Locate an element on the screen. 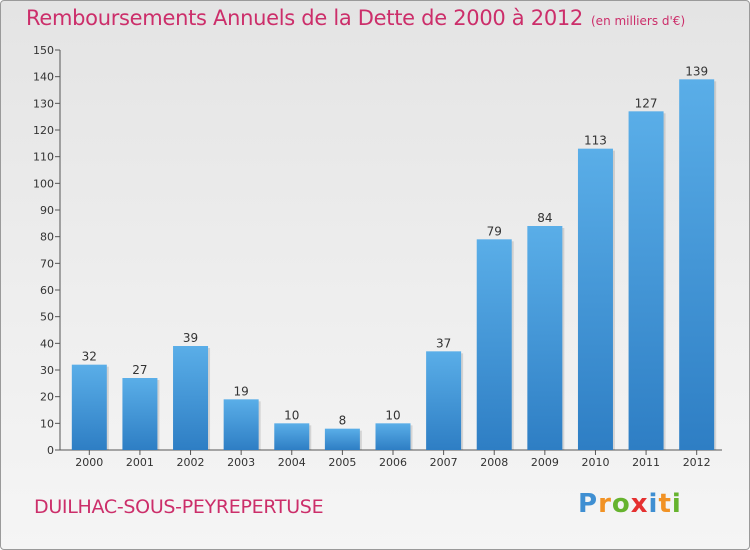 The height and width of the screenshot is (550, 750). y-tick-label: 30 is located at coordinates (47, 370).